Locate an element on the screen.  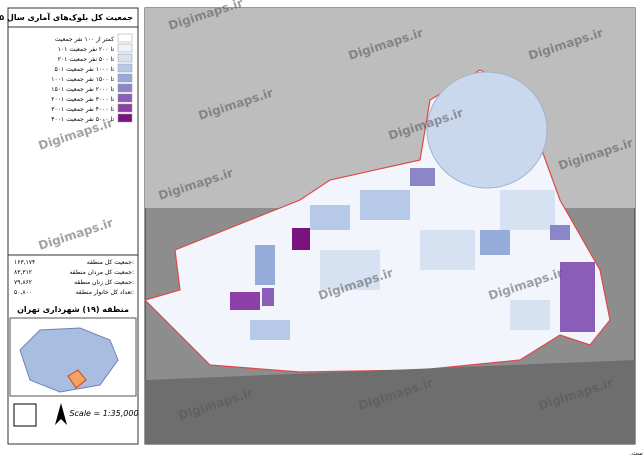
tehran-outline is located at coordinates (69, 360).